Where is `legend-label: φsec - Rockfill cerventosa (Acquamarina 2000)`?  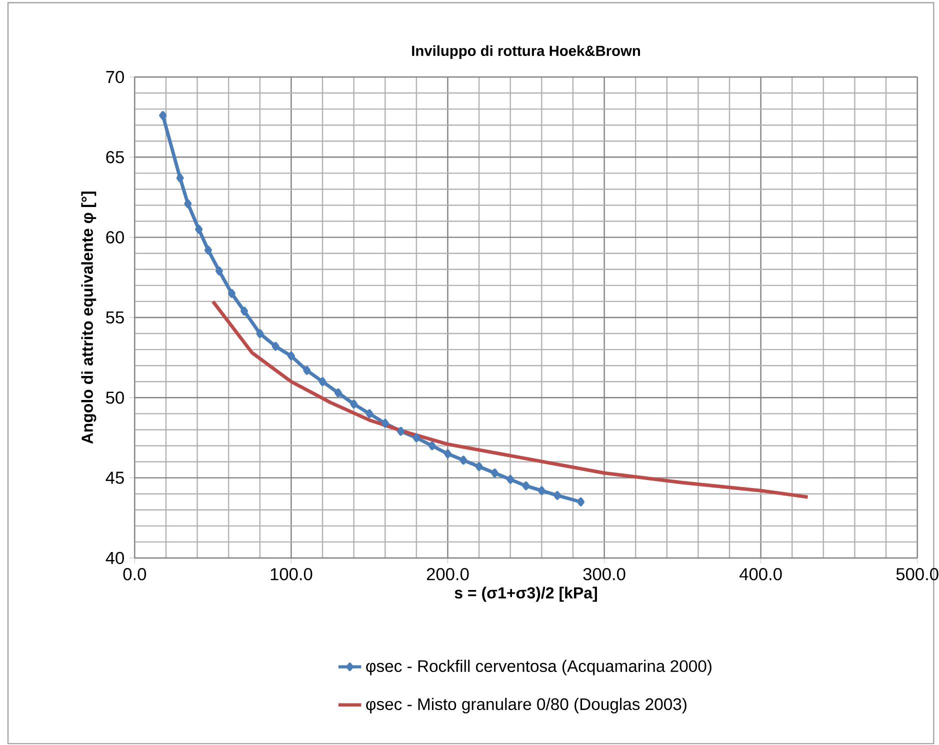
legend-label: φsec - Rockfill cerventosa (Acquamarina 2000) is located at coordinates (539, 668).